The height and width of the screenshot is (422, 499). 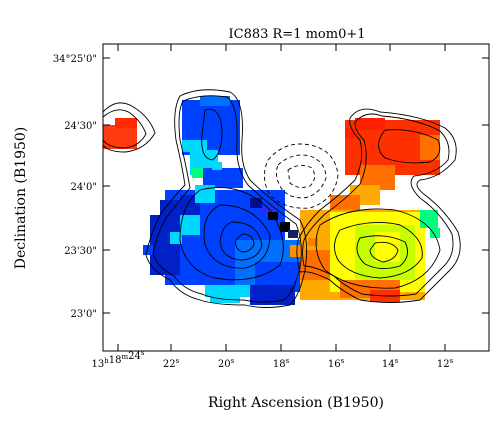 What do you see at coordinates (21, 198) in the screenshot?
I see `y-axis-label: Declination (B1950)` at bounding box center [21, 198].